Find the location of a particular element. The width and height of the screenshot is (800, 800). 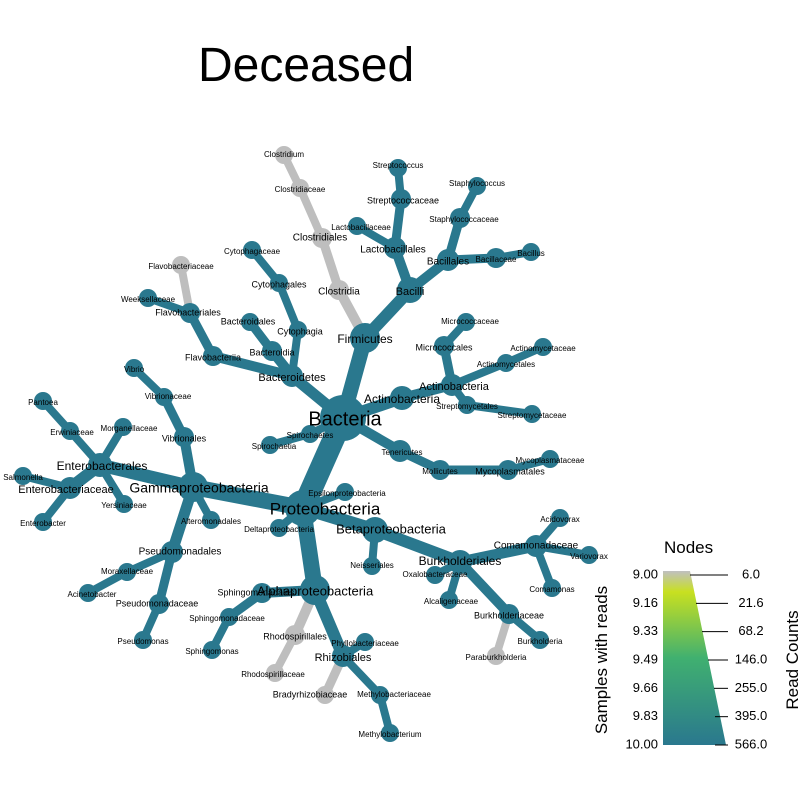

node-label-vibrionales: Vibrionales is located at coordinates (184, 438).